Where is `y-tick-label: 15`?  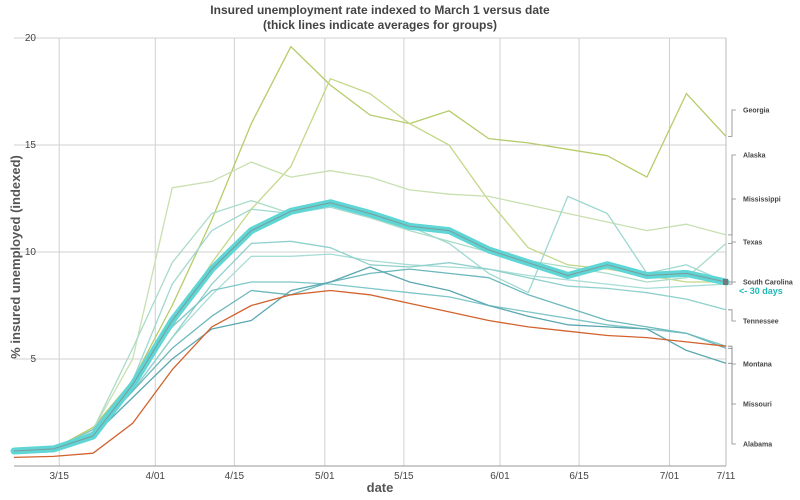
y-tick-label: 15 is located at coordinates (31, 145).